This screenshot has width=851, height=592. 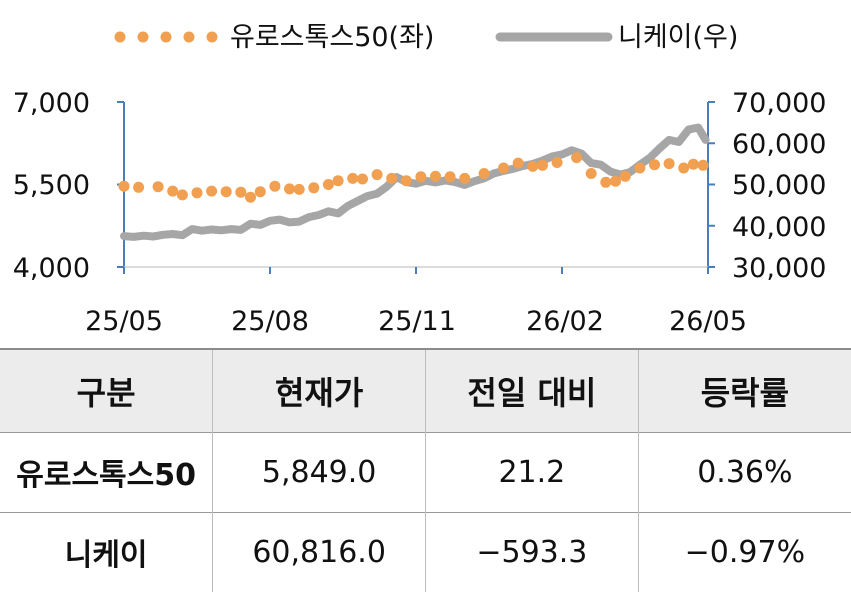 I want to click on table-header-row: 구분 현재가 전일 대비 등락률, so click(x=425, y=390).